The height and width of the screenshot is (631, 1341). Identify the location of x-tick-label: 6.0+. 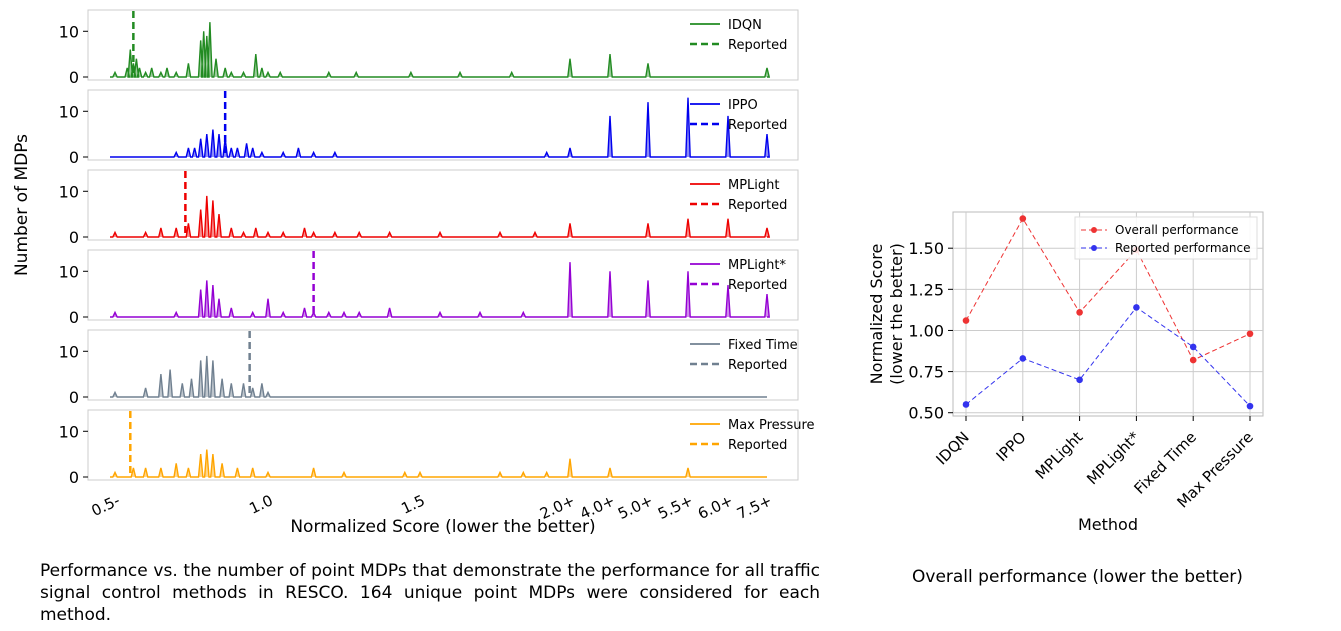
(715, 507).